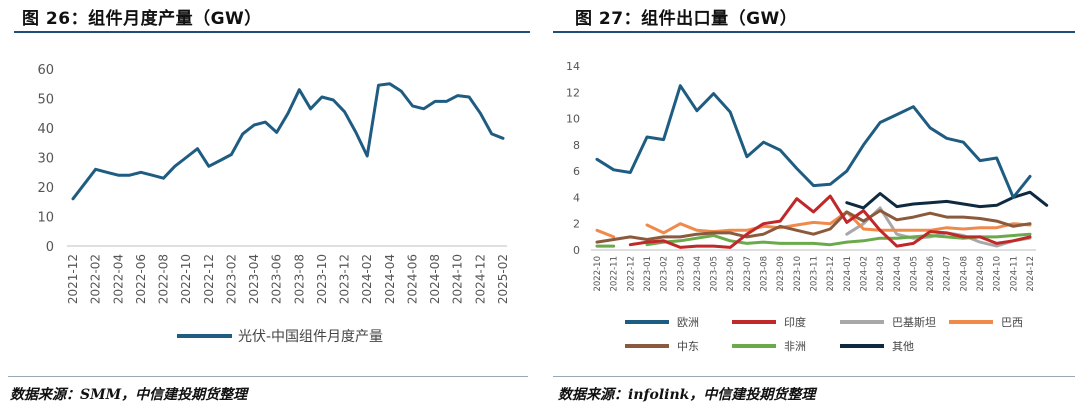 This screenshot has height=410, width=1080. Describe the element at coordinates (748, 274) in the screenshot. I see `x-tick-label: 2023-07` at that location.